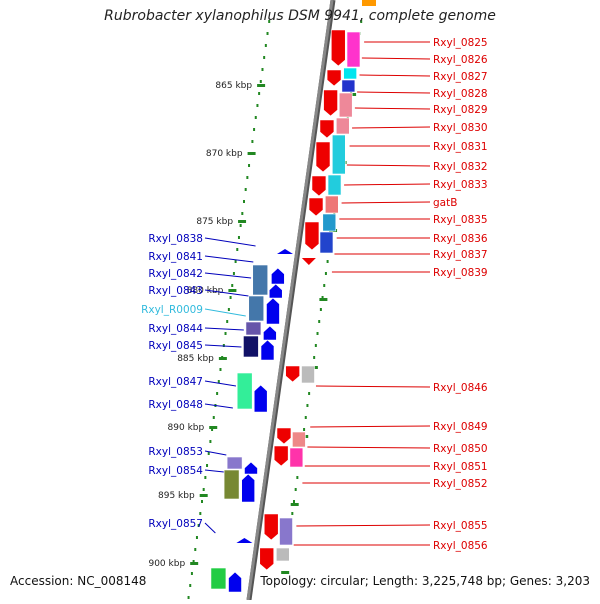 The width and height of the screenshot is (600, 604). I want to click on reverse-gene-label: Rxyl_0847, so click(175, 382).